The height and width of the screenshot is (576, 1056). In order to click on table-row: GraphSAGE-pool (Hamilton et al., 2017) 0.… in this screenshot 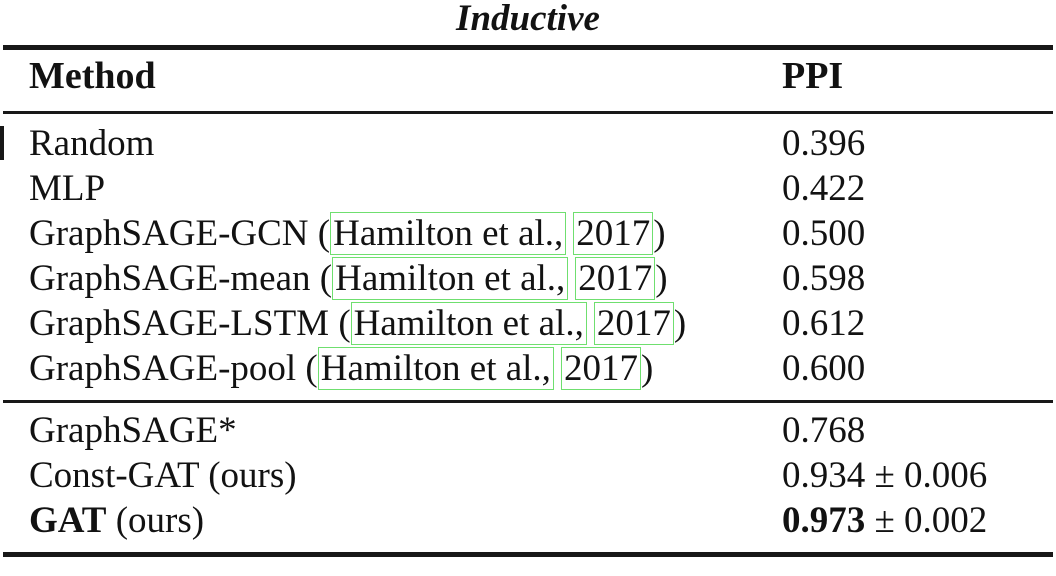, I will do `click(528, 368)`.